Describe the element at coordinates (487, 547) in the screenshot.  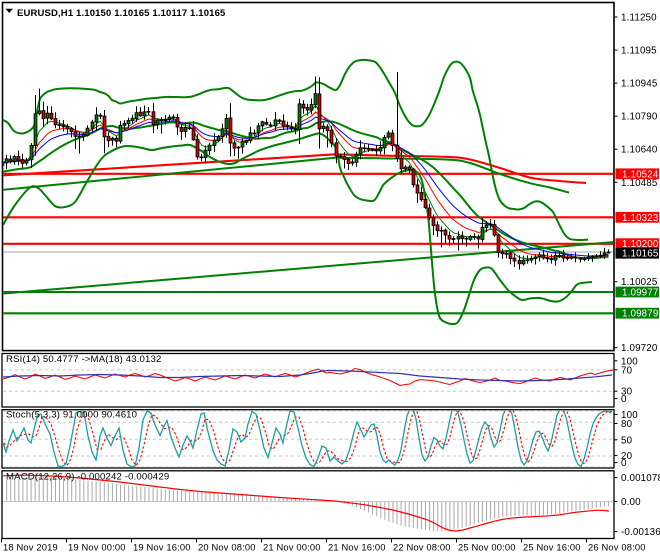
I see `svg-text: 25 Nov 00:00` at that location.